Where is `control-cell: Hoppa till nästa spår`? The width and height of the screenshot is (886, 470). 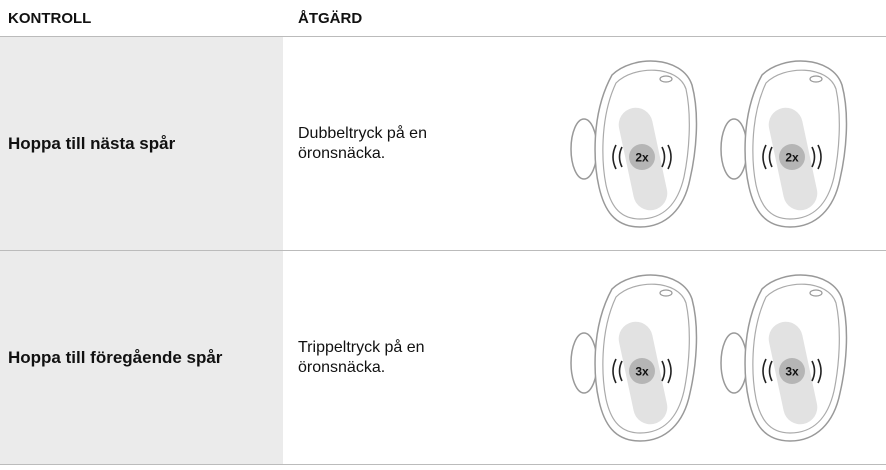 control-cell: Hoppa till nästa spår is located at coordinates (141, 143).